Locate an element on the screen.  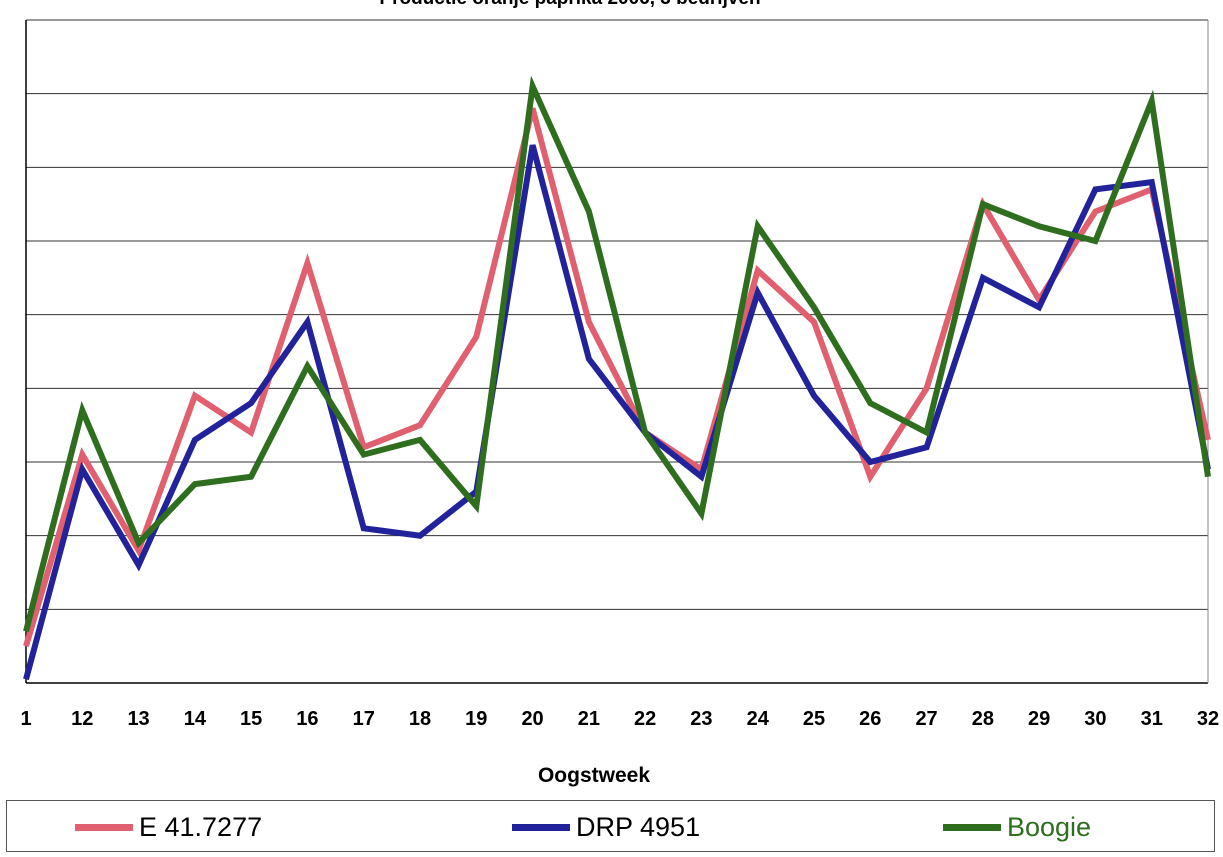
x-tick-label: 29 is located at coordinates (1039, 719).